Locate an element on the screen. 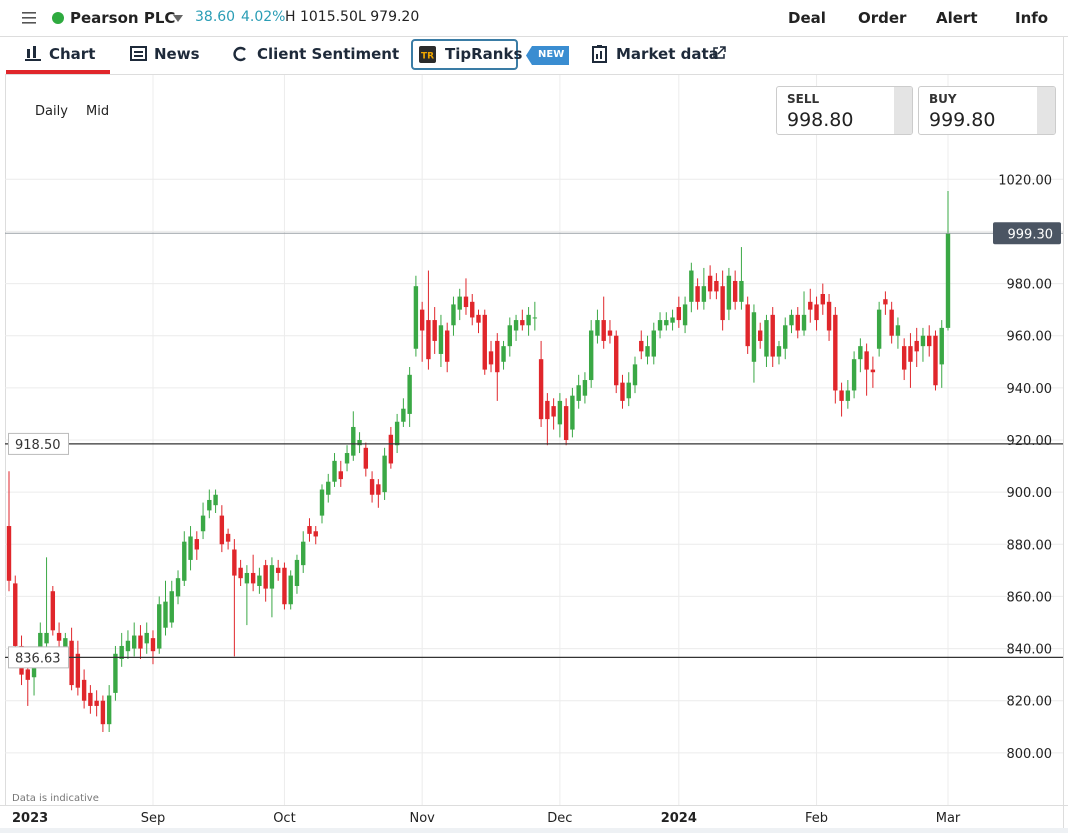  x-tick-label: 2024 is located at coordinates (679, 818).